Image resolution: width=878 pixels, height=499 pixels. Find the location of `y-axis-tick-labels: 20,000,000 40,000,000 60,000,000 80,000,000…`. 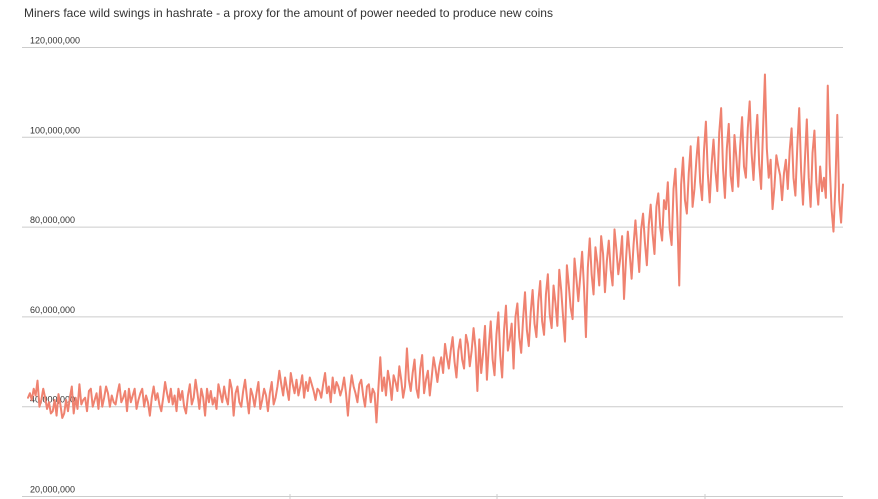

y-axis-tick-labels: 20,000,000 40,000,000 60,000,000 80,000,000… is located at coordinates (55, 265).